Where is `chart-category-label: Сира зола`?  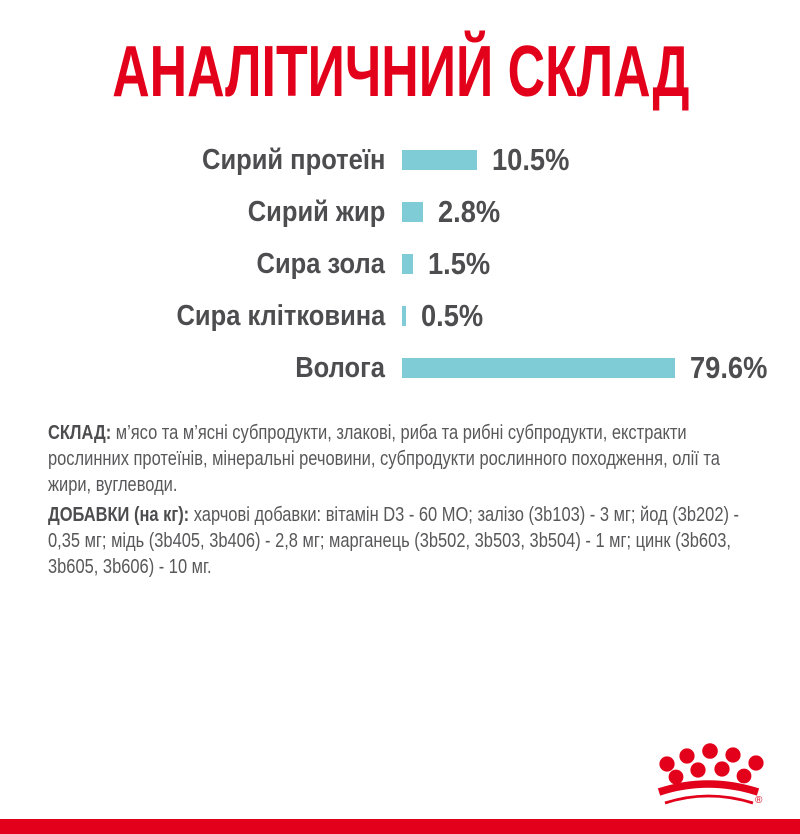
chart-category-label: Сира зола is located at coordinates (320, 263).